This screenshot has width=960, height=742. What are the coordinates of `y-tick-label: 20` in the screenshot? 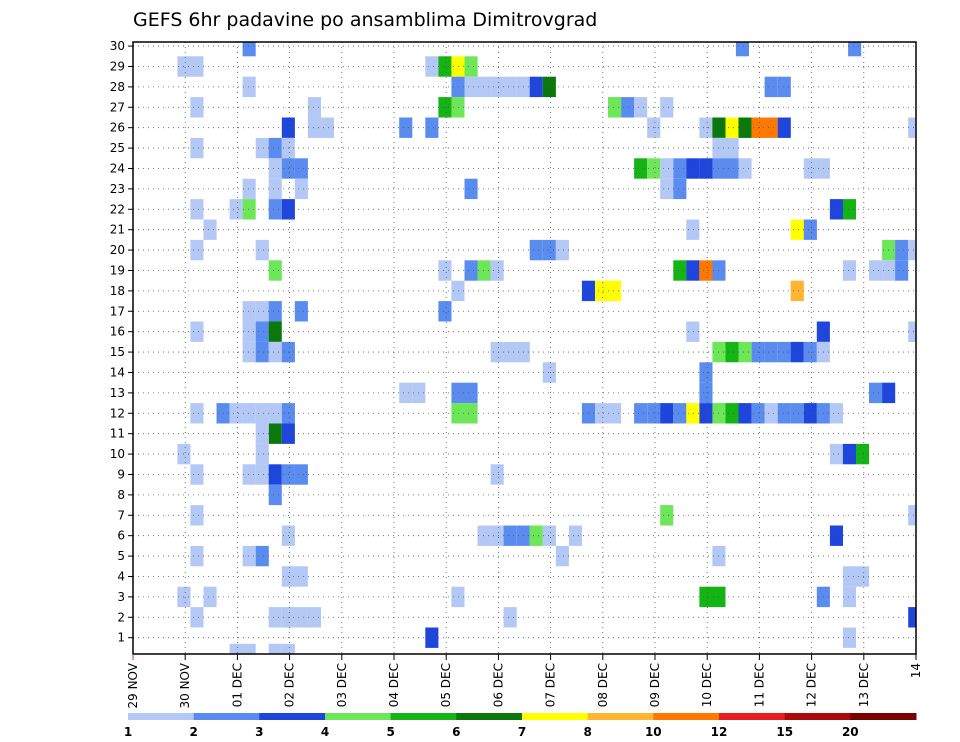 It's located at (117, 250).